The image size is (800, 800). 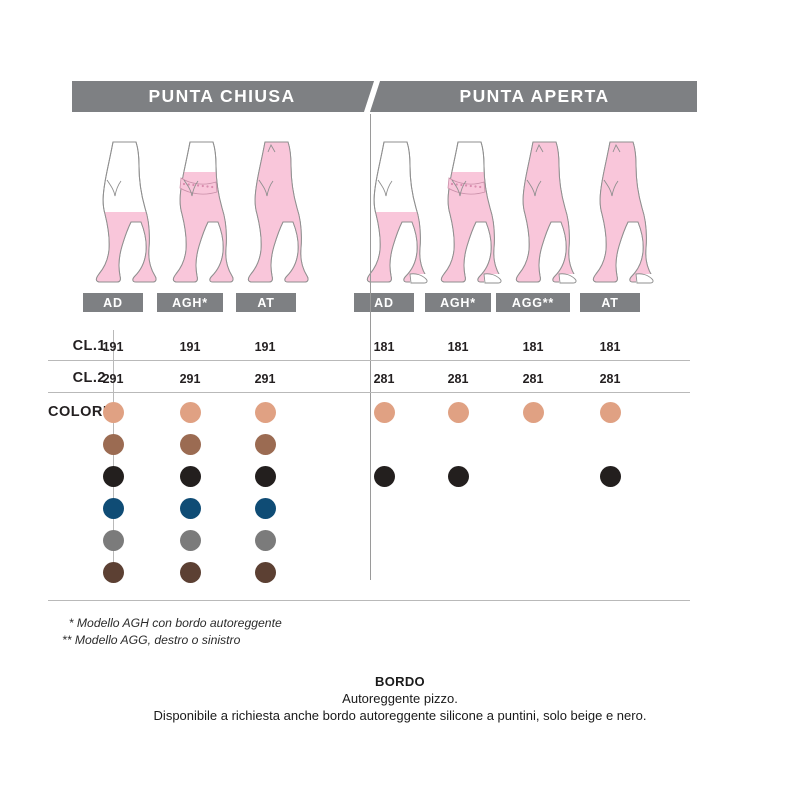 What do you see at coordinates (89, 346) in the screenshot?
I see `row-label-cl1: CL.1` at bounding box center [89, 346].